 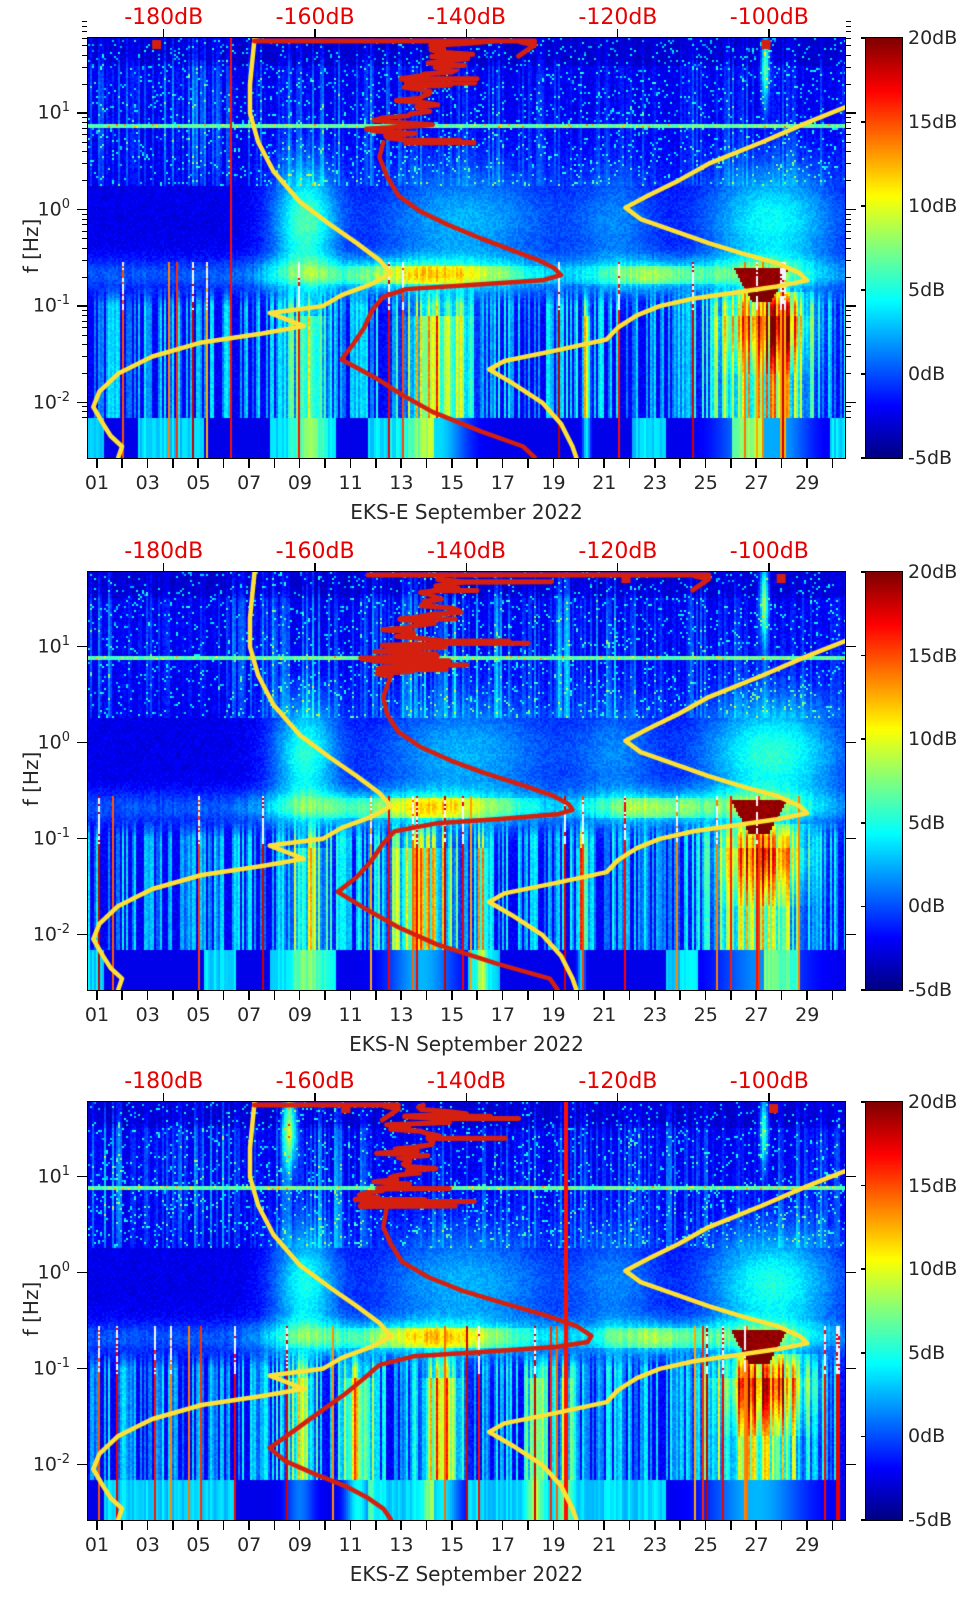 I want to click on top-db-tick-label: -100dB, so click(x=769, y=17).